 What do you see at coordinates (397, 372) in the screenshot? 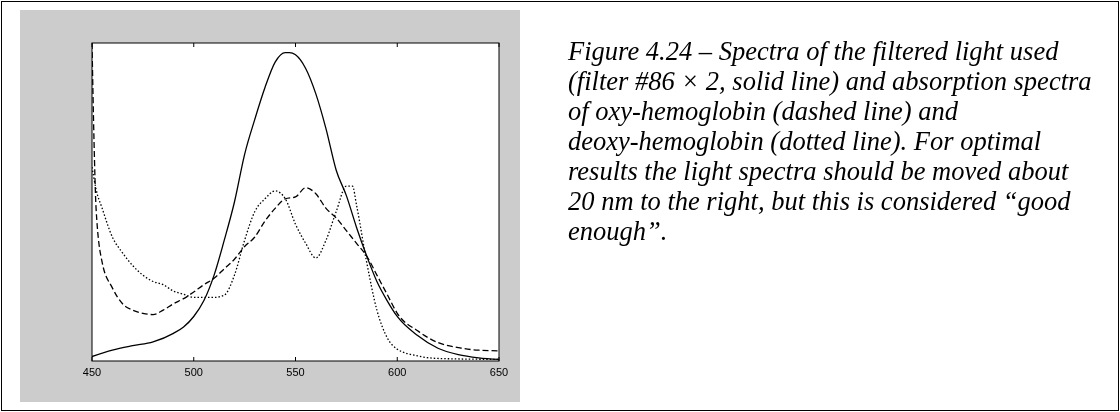
I see `x-tick-label: 600` at bounding box center [397, 372].